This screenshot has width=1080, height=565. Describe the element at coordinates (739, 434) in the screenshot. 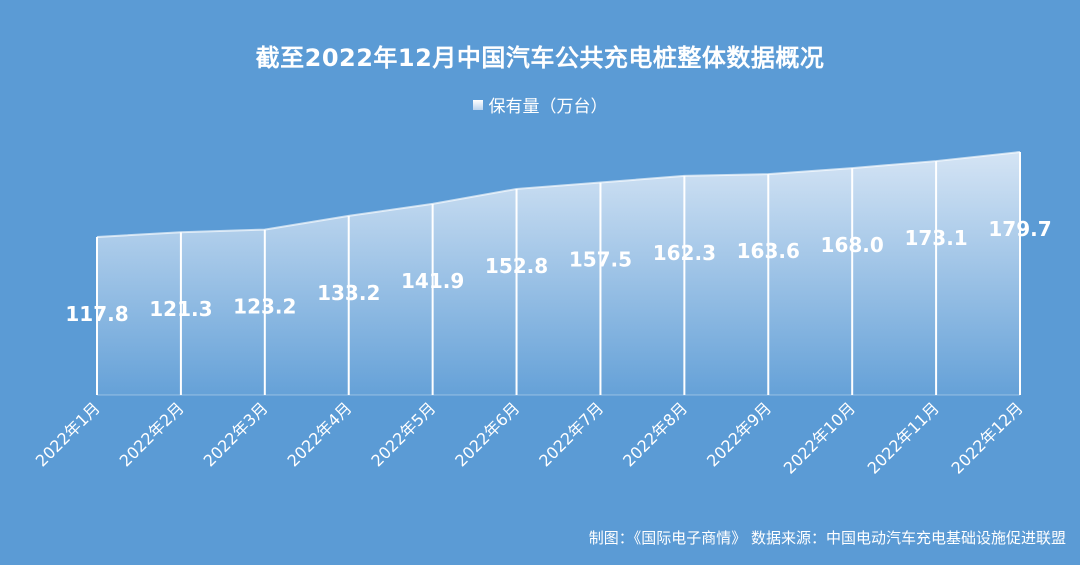

I see `x-tick-label: 2022年9月` at that location.